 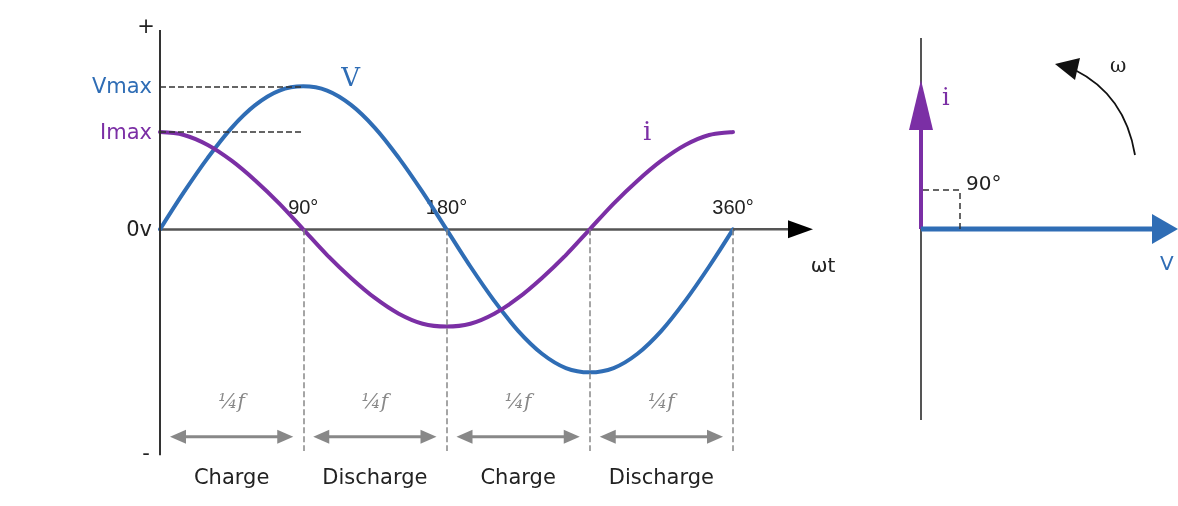 I want to click on x-tick-label: 360°, so click(x=733, y=207).